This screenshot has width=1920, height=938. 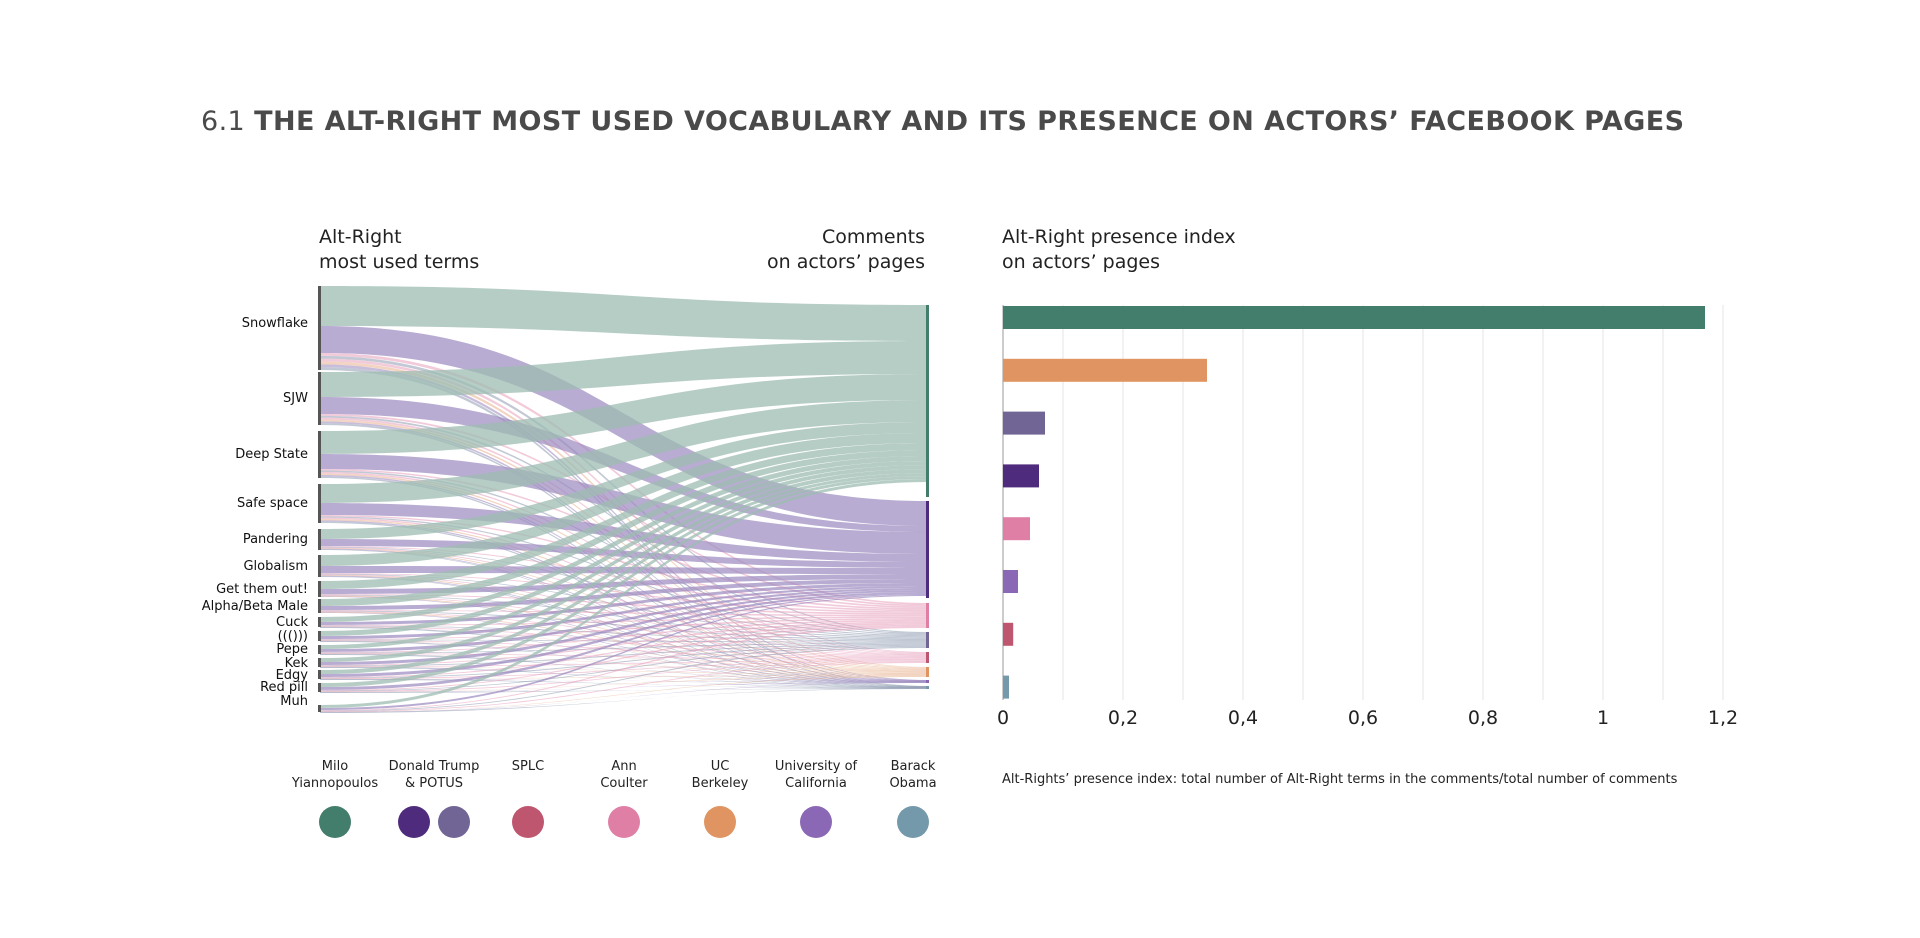 I want to click on legend-label-line: Milo, so click(x=335, y=766).